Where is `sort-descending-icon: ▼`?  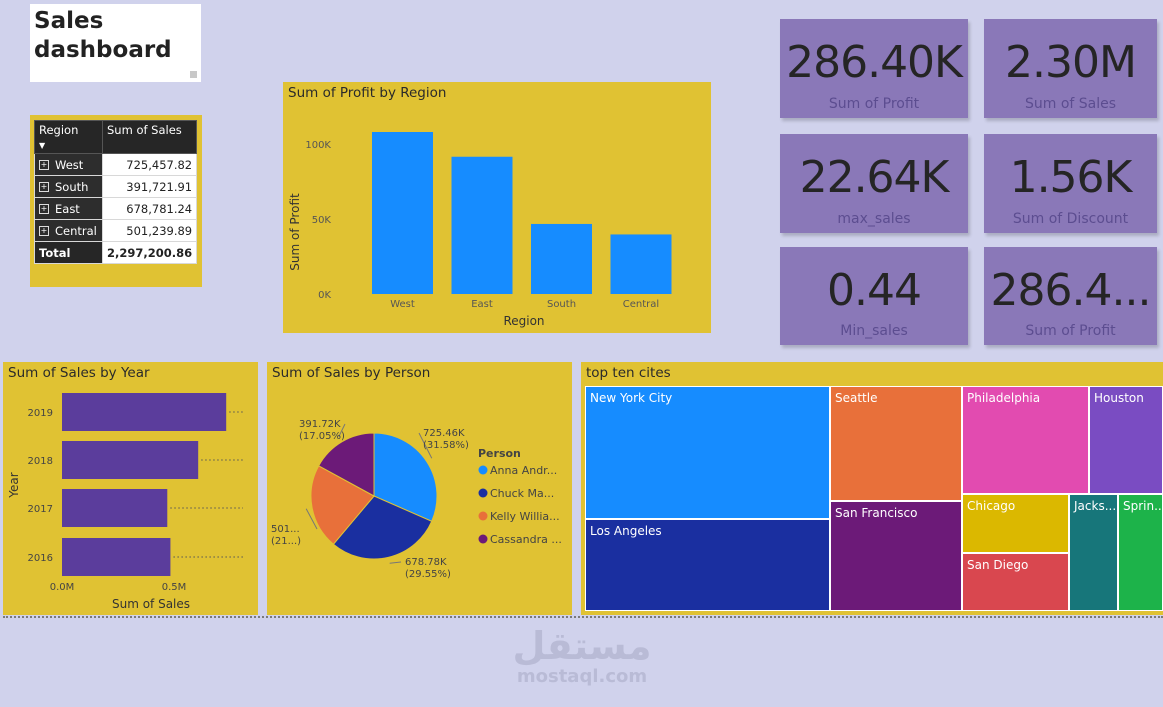 sort-descending-icon: ▼ is located at coordinates (42, 145).